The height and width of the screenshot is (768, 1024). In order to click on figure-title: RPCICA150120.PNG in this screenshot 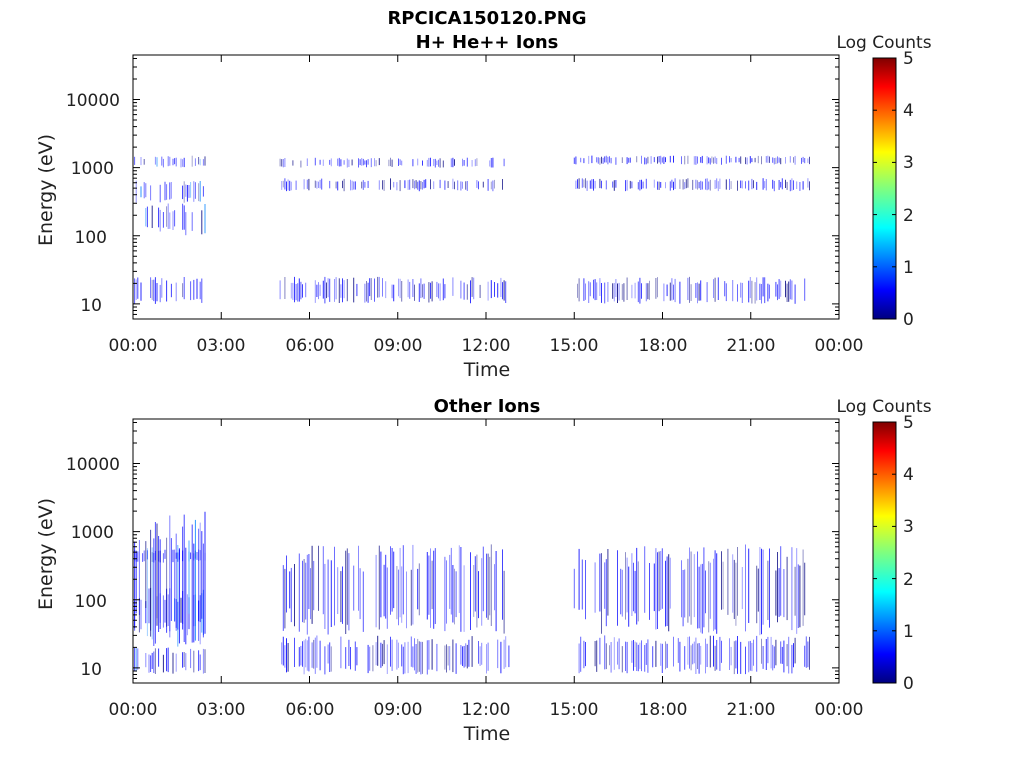, I will do `click(486, 18)`.